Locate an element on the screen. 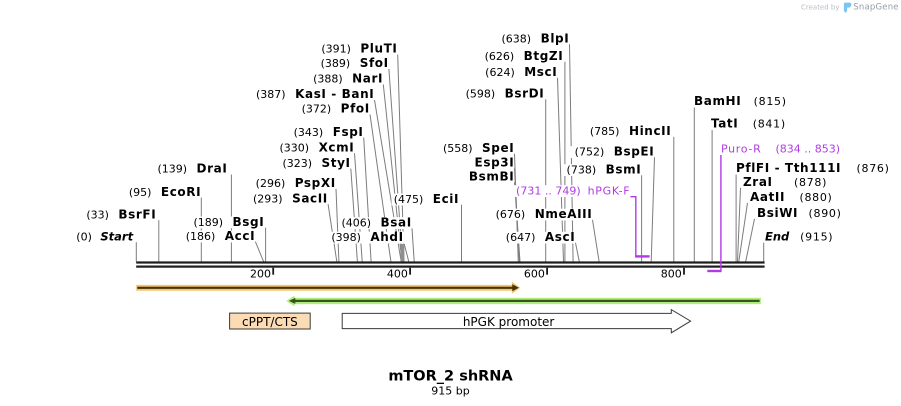 The image size is (901, 406). svg-text: (475) EciI is located at coordinates (426, 199).